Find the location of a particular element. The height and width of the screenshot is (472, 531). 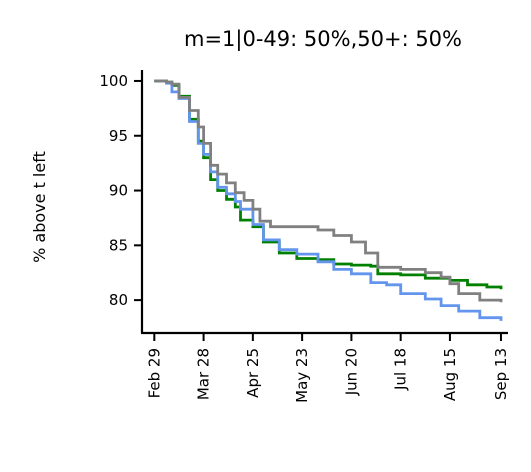

x-tick-label: Mar 28 is located at coordinates (204, 374).